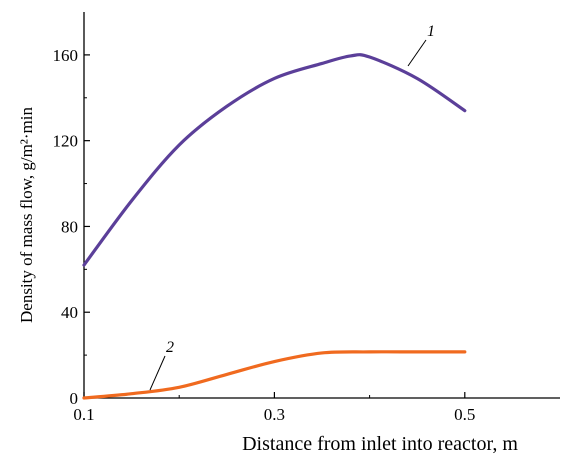  Describe the element at coordinates (66, 141) in the screenshot. I see `y-tick-label: 120` at that location.